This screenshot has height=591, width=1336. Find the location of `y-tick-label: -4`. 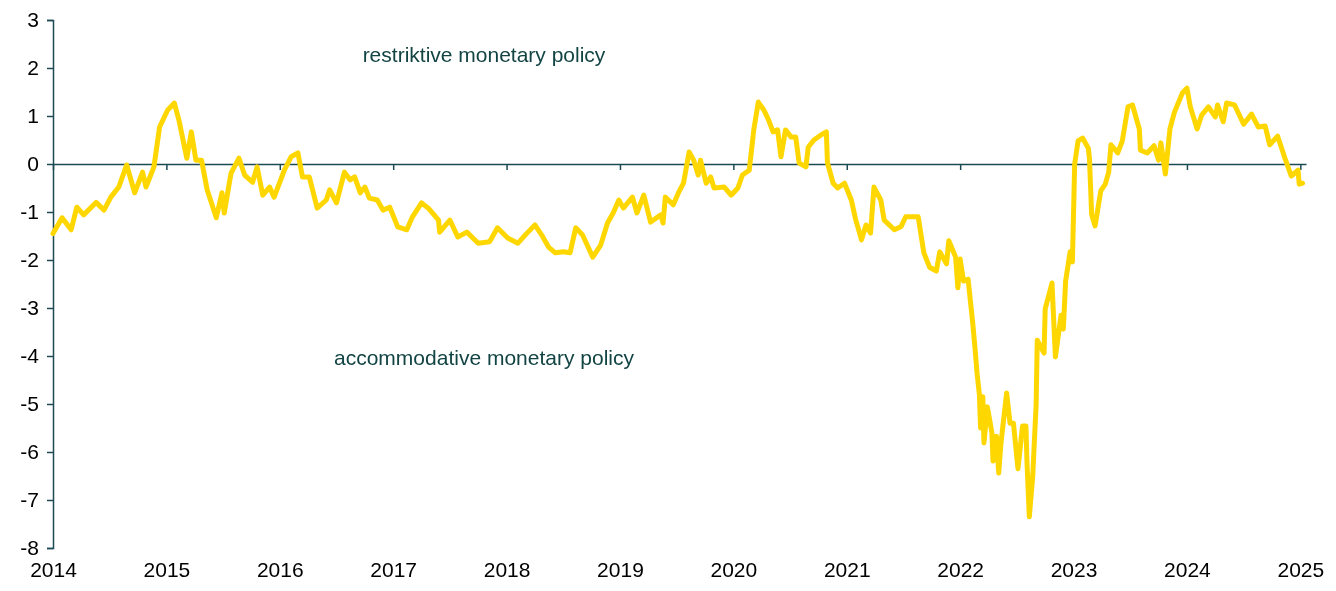

y-tick-label: -4 is located at coordinates (30, 356).